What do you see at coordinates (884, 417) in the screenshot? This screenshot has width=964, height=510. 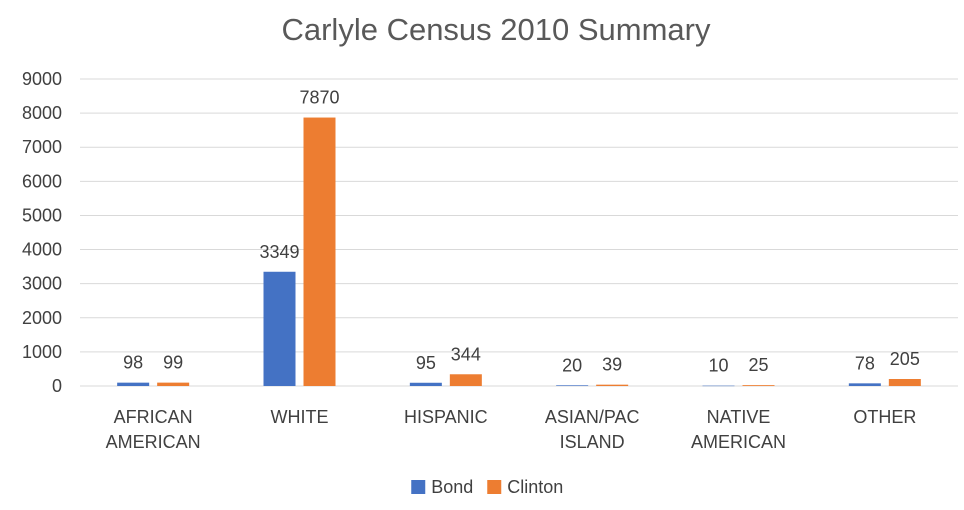 I see `x-category-label: OTHER` at bounding box center [884, 417].